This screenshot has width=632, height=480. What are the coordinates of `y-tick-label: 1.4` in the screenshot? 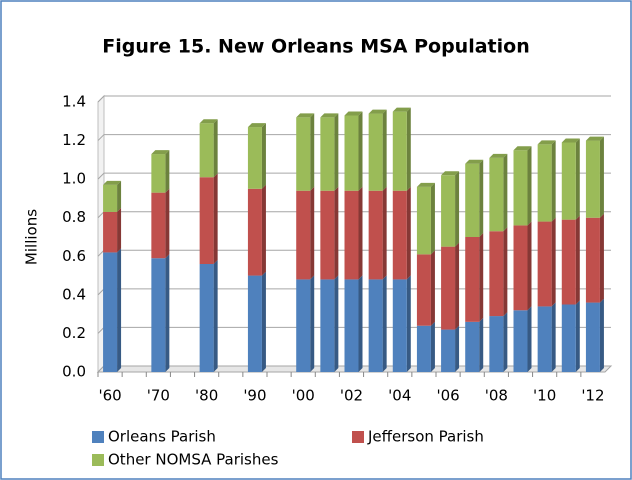 It's located at (74, 102).